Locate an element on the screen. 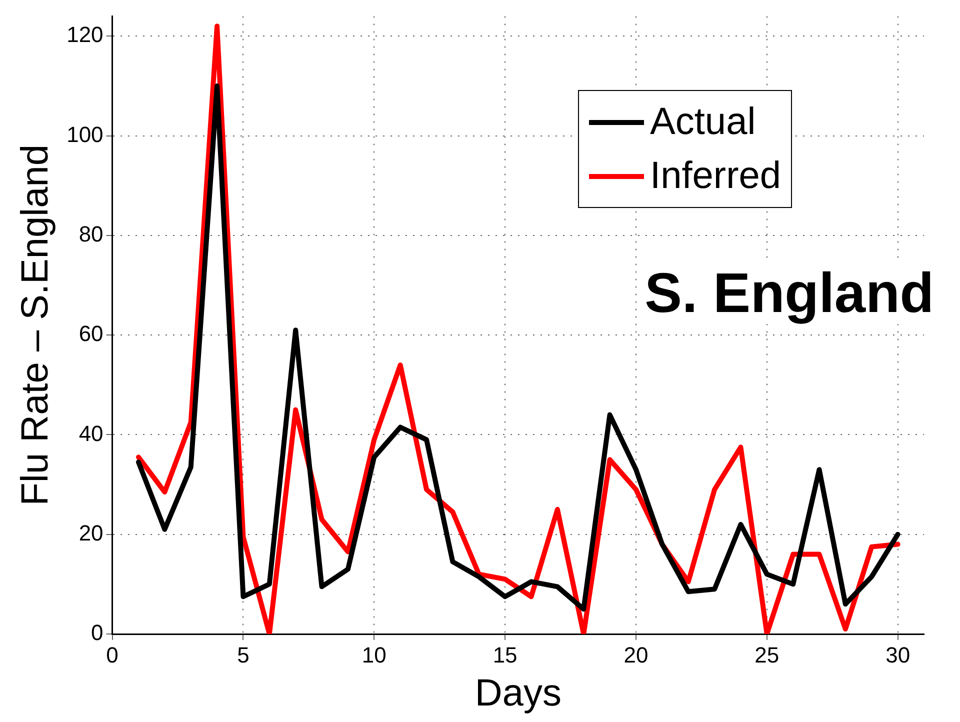  x-tick-label: 10 is located at coordinates (374, 655).